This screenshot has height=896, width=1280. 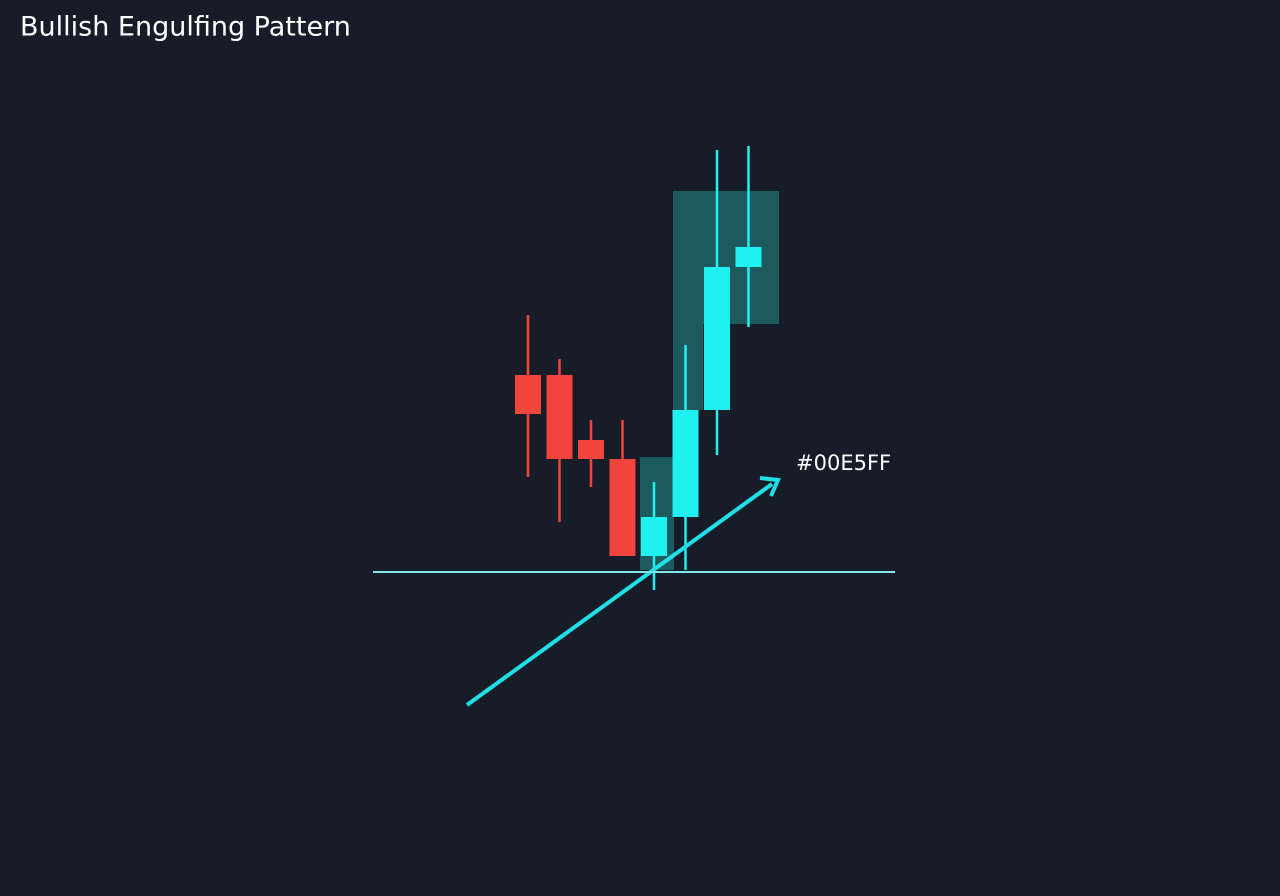 What do you see at coordinates (843, 463) in the screenshot?
I see `annotation: #00E5FF` at bounding box center [843, 463].